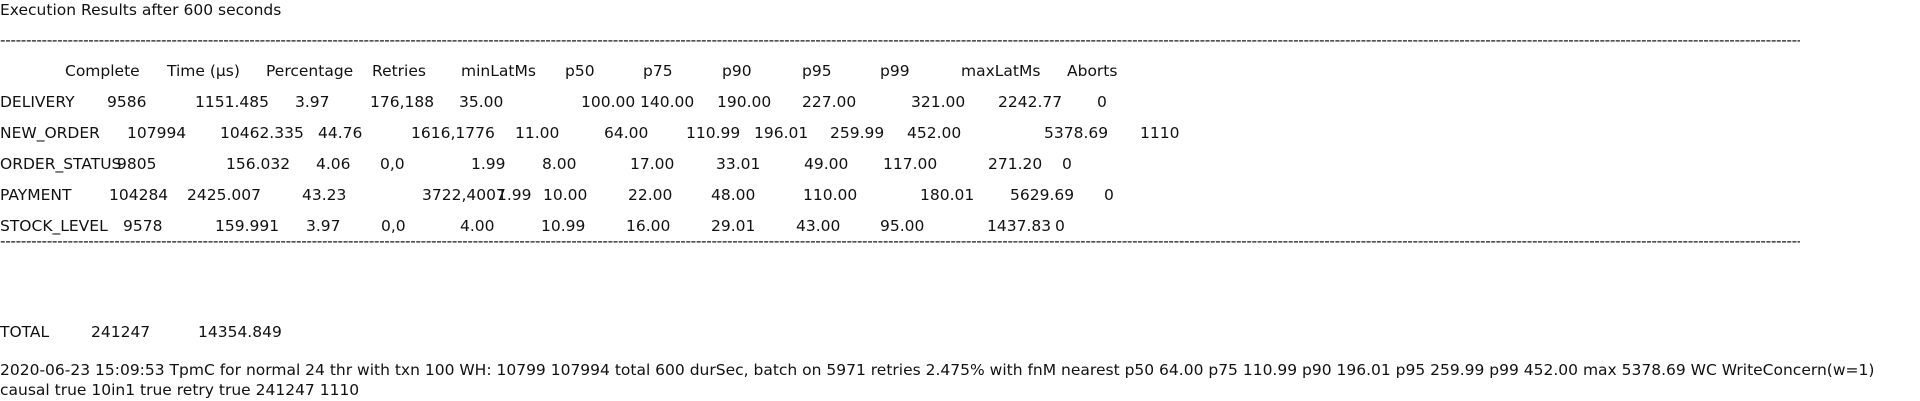  I want to click on total-label: TOTAL, so click(25, 332).